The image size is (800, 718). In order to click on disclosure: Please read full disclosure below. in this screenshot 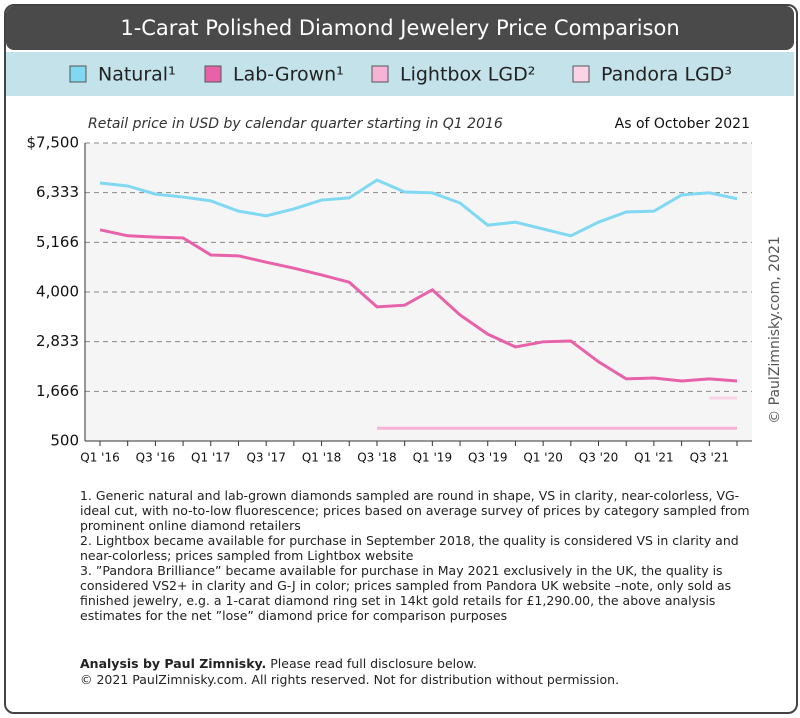, I will do `click(373, 663)`.